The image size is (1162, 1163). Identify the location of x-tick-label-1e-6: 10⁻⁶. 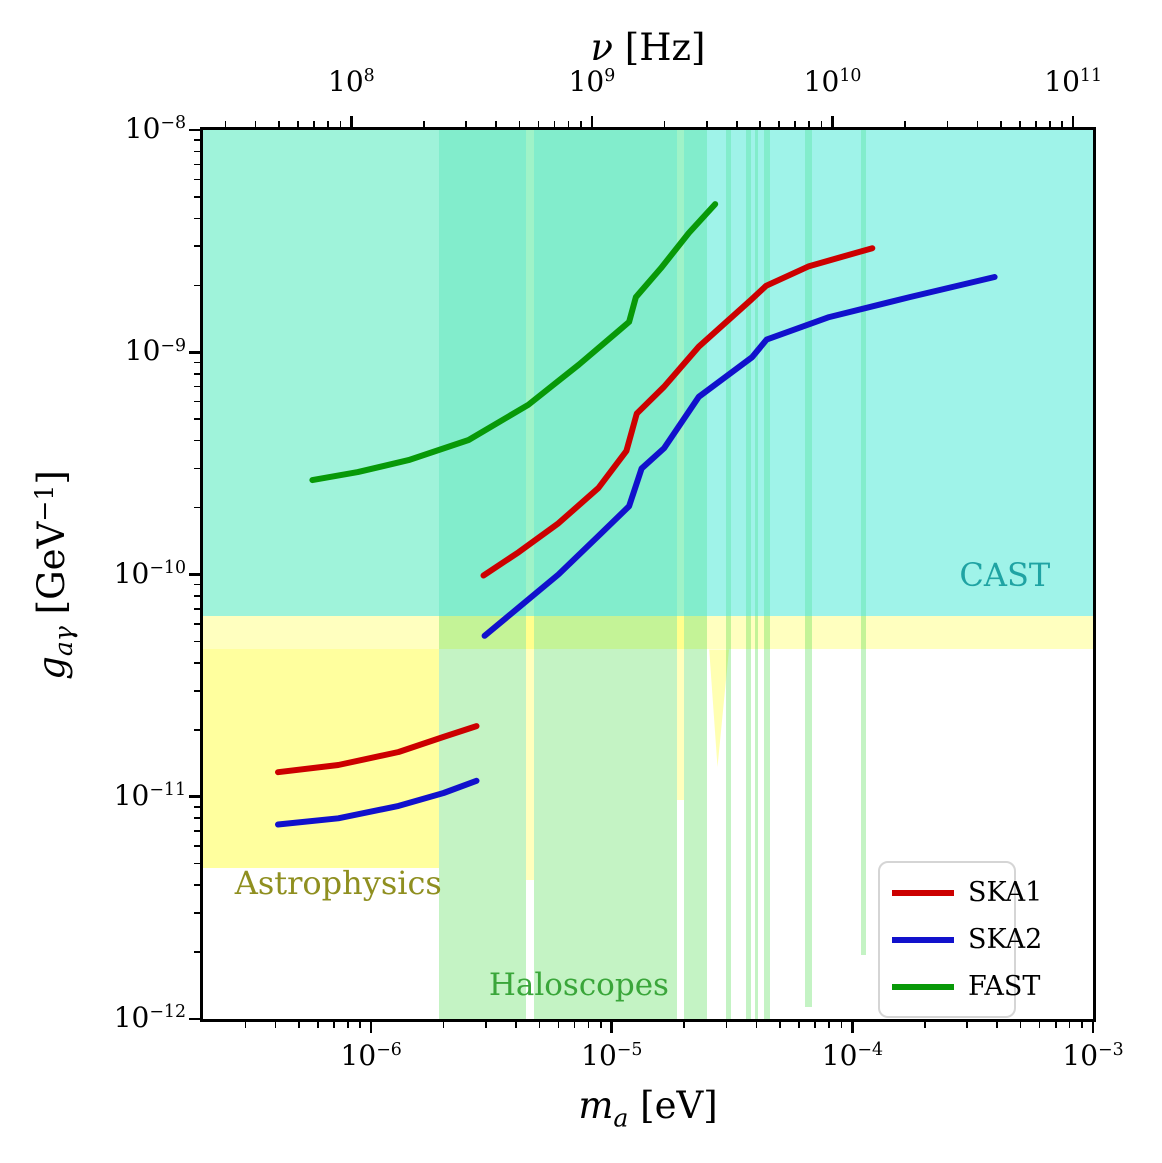
(371, 1055).